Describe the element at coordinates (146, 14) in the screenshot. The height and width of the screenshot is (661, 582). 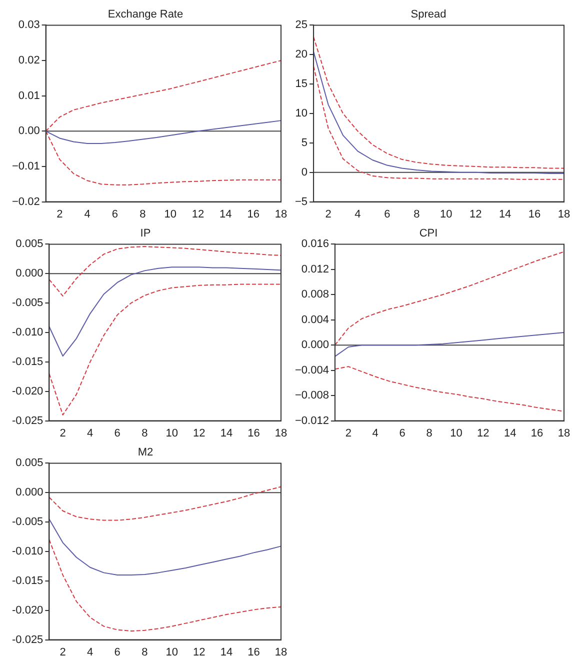
I see `chart-title: Exchange Rate` at that location.